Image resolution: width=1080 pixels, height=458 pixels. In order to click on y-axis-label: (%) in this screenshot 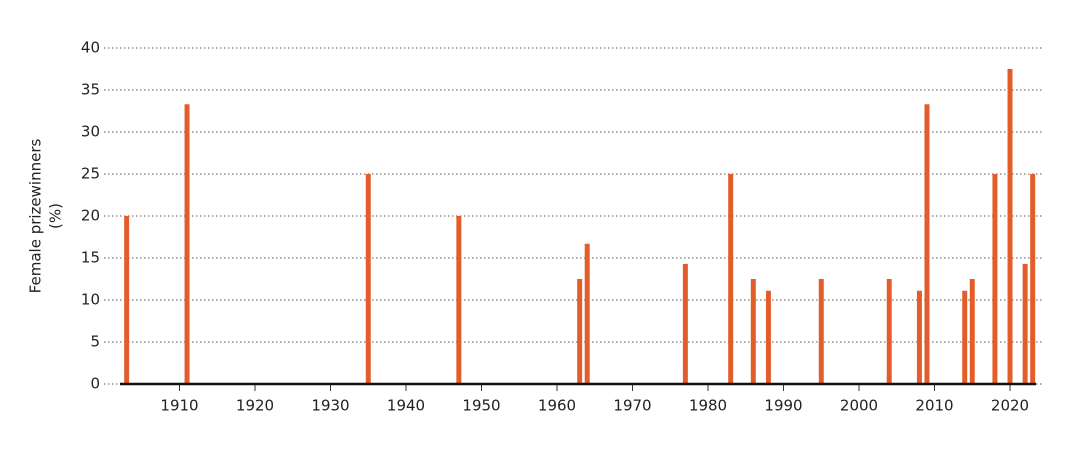, I will do `click(56, 216)`.